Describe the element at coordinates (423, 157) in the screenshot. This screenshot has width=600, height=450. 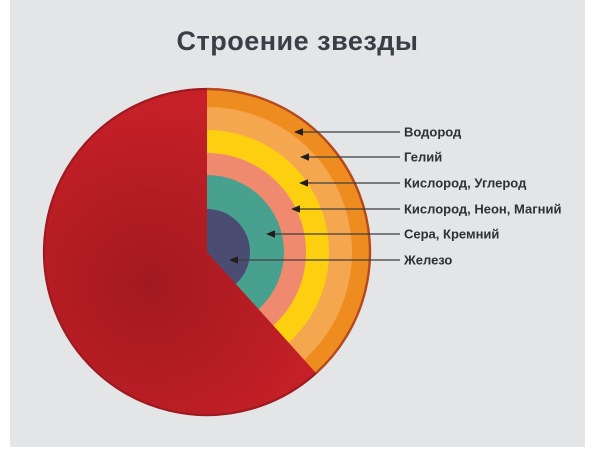
I see `layer-label-helium: Гелий` at that location.